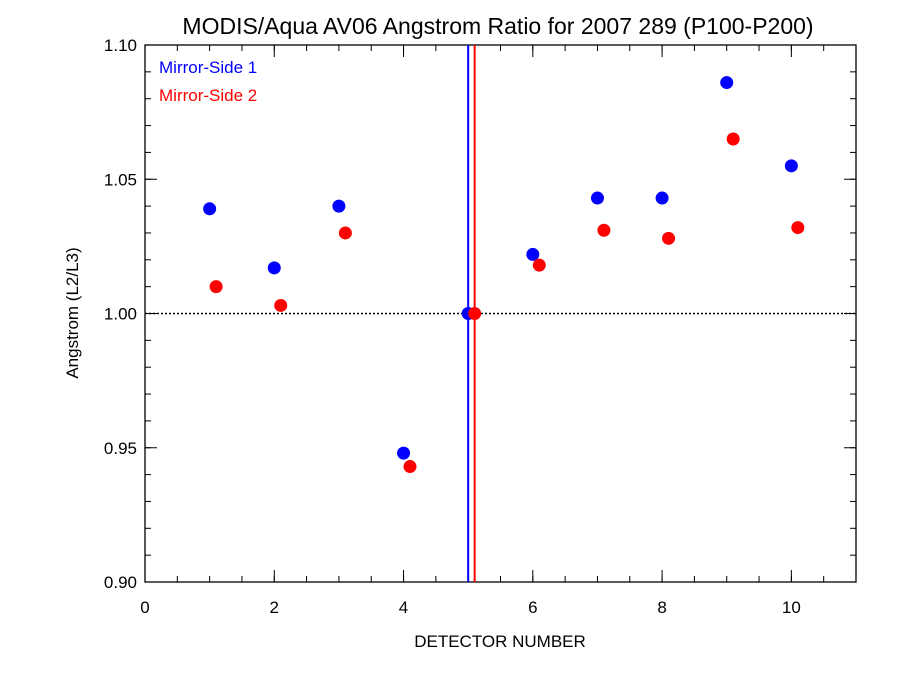 This screenshot has width=900, height=675. Describe the element at coordinates (120, 582) in the screenshot. I see `y-tick-label: 0.90` at that location.